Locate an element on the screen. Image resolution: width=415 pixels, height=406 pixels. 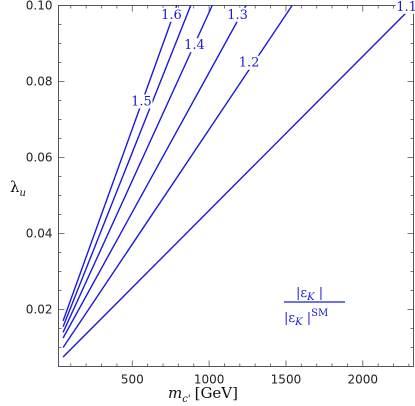
y-tick-label: 0.02 is located at coordinates (39, 310).